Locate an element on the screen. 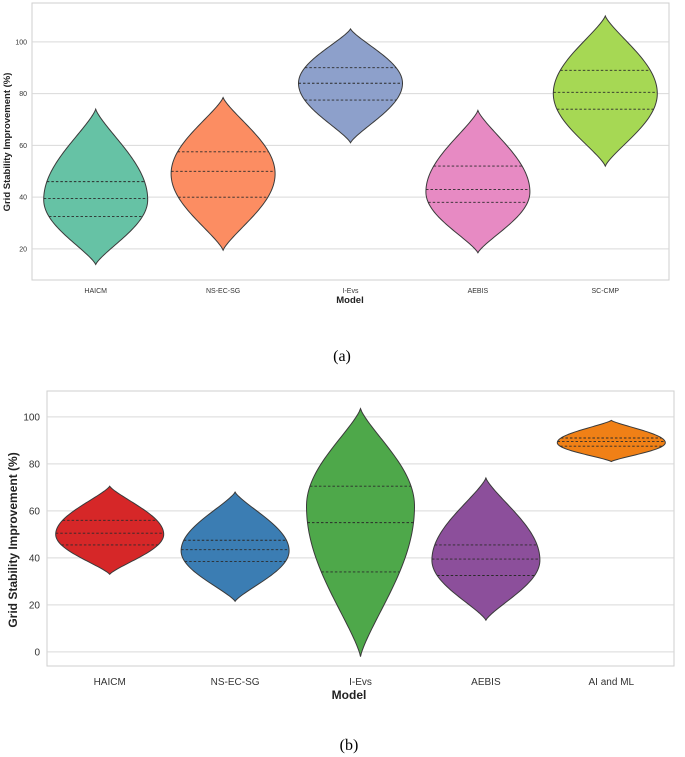 The height and width of the screenshot is (757, 685). x-tick-label: SC-CMP is located at coordinates (605, 291).